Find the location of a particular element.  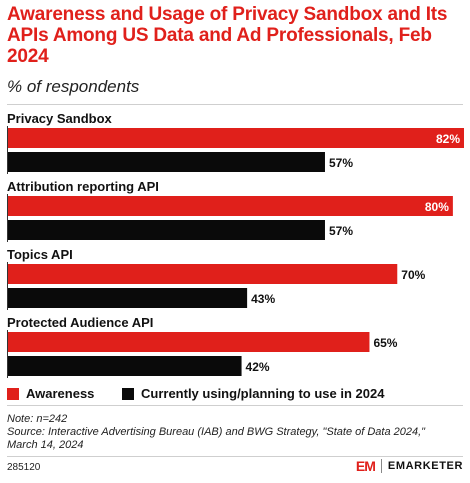

category-label: Topics API is located at coordinates (40, 254).